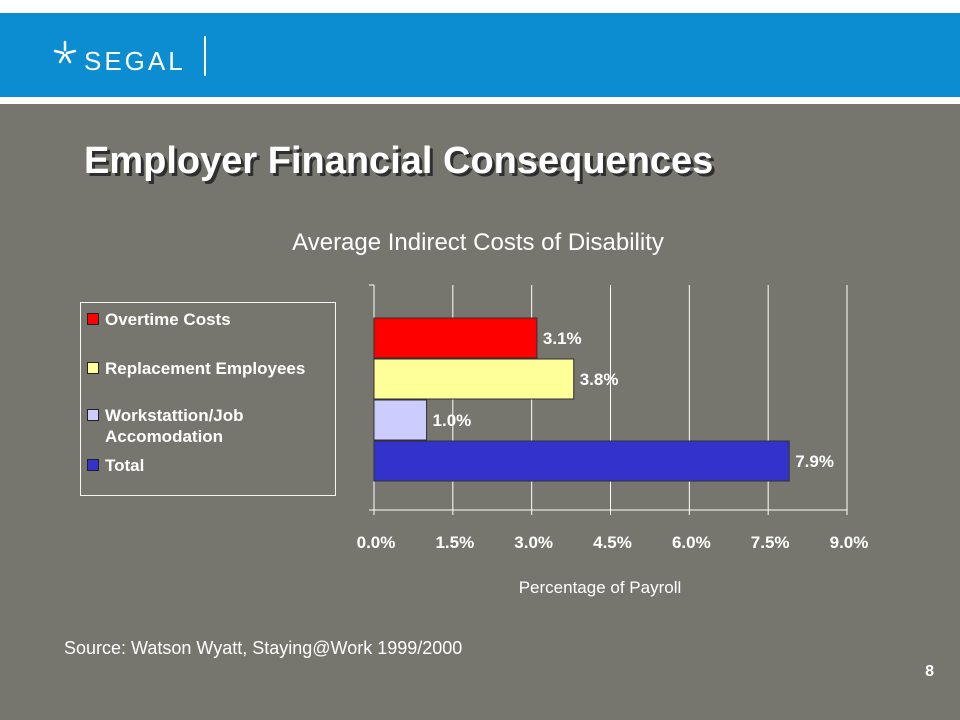 This screenshot has height=720, width=960. What do you see at coordinates (478, 242) in the screenshot?
I see `chart-title: Average Indirect Costs of Disability` at bounding box center [478, 242].